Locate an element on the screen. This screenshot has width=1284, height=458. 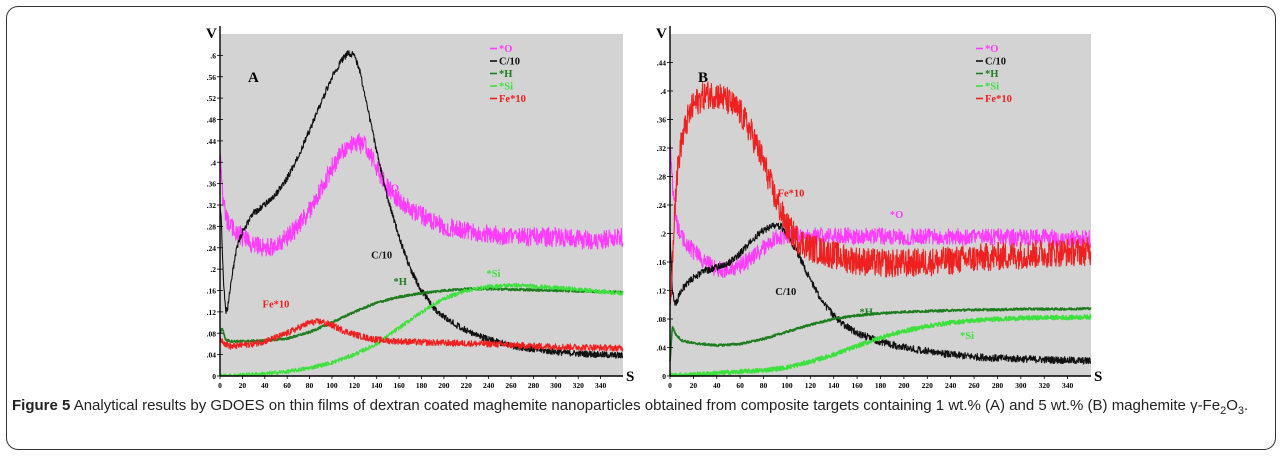
chart-a-y-tick-label: .28 is located at coordinates (212, 226).